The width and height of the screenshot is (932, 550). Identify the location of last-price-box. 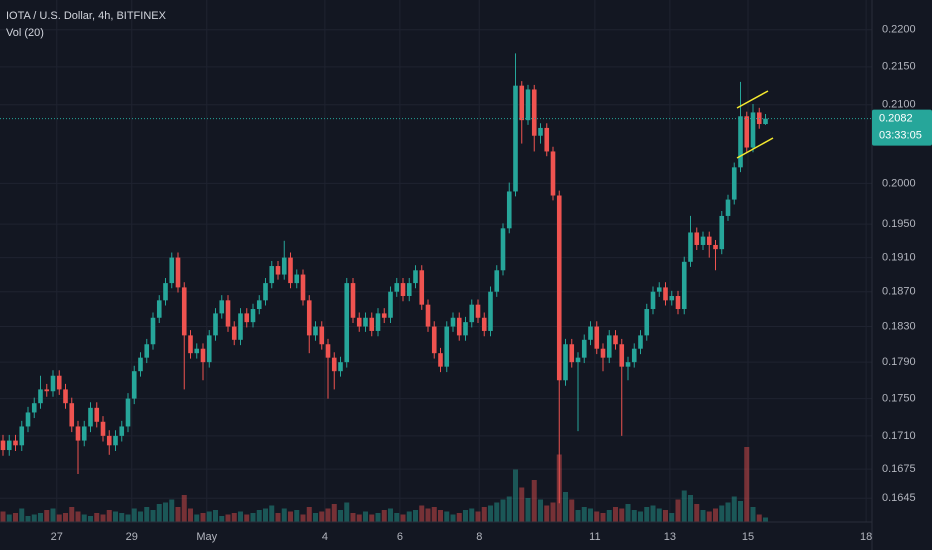
(902, 127).